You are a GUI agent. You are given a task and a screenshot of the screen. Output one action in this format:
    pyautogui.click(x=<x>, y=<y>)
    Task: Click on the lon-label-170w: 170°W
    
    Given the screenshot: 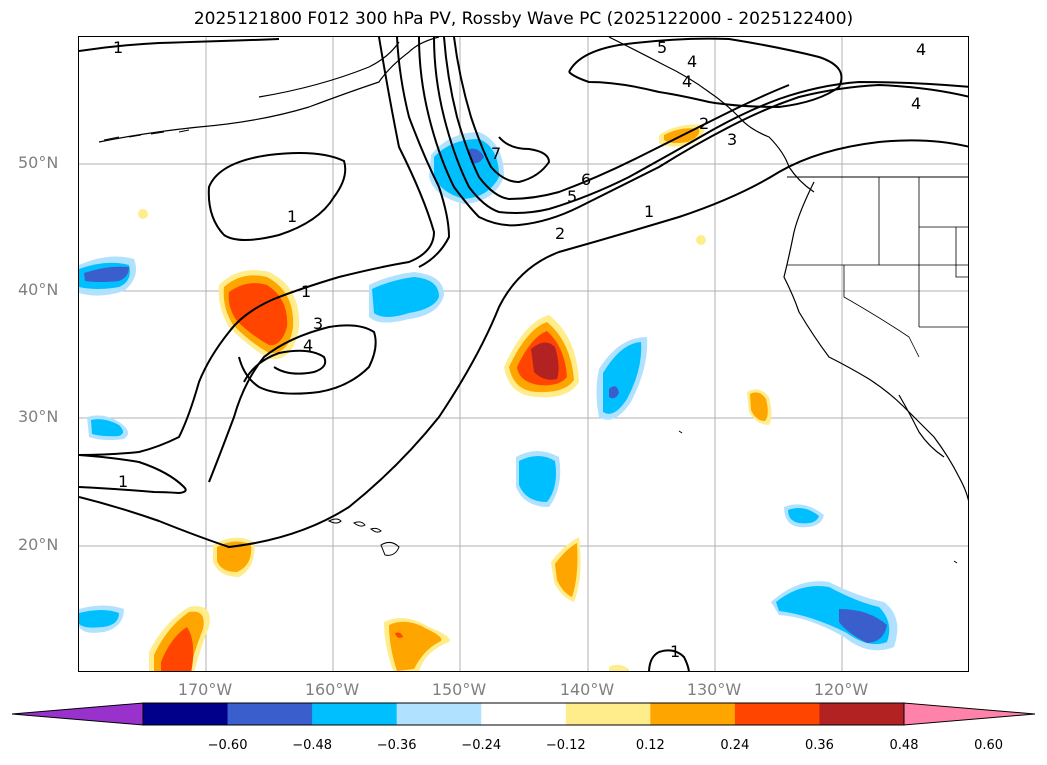 What is the action you would take?
    pyautogui.click(x=205, y=689)
    